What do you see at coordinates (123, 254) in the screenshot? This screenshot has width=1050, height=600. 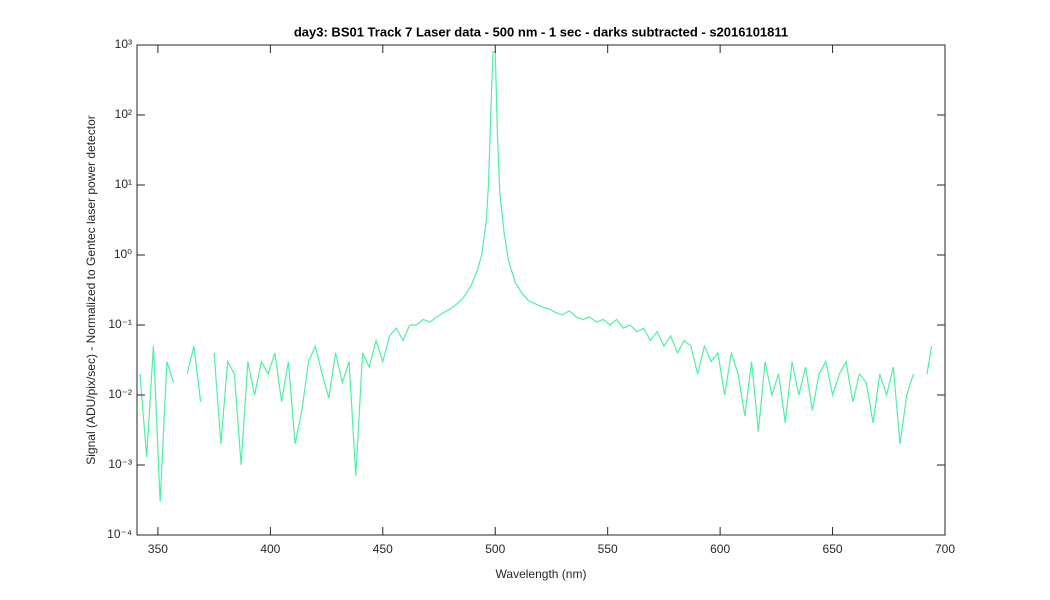 I see `y-tick-label: 10⁰` at bounding box center [123, 254].